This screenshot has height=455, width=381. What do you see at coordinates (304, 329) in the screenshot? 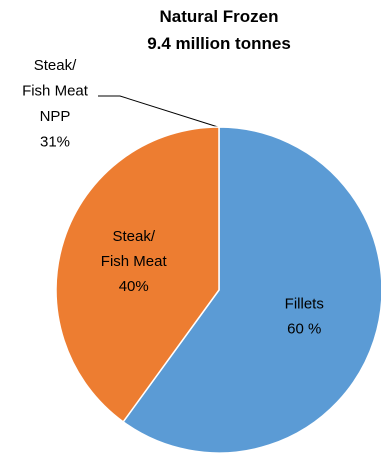
I see `value-label: 60 %` at bounding box center [304, 329].